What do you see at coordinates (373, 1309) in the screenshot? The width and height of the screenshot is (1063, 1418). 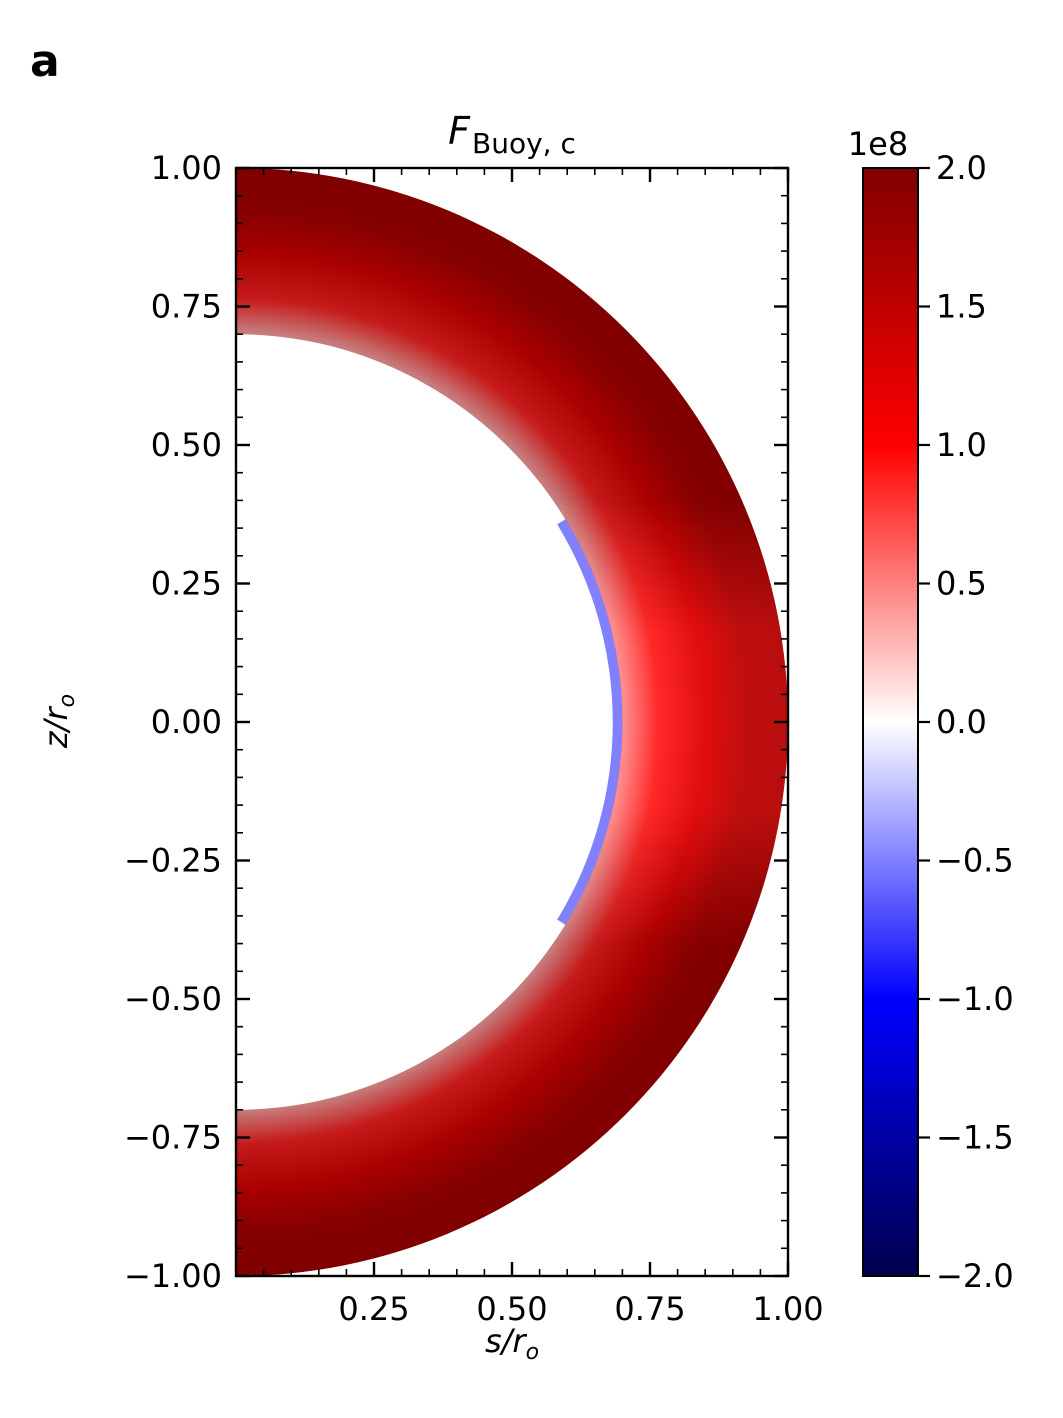 I see `x-tick-label: 0.25` at bounding box center [373, 1309].